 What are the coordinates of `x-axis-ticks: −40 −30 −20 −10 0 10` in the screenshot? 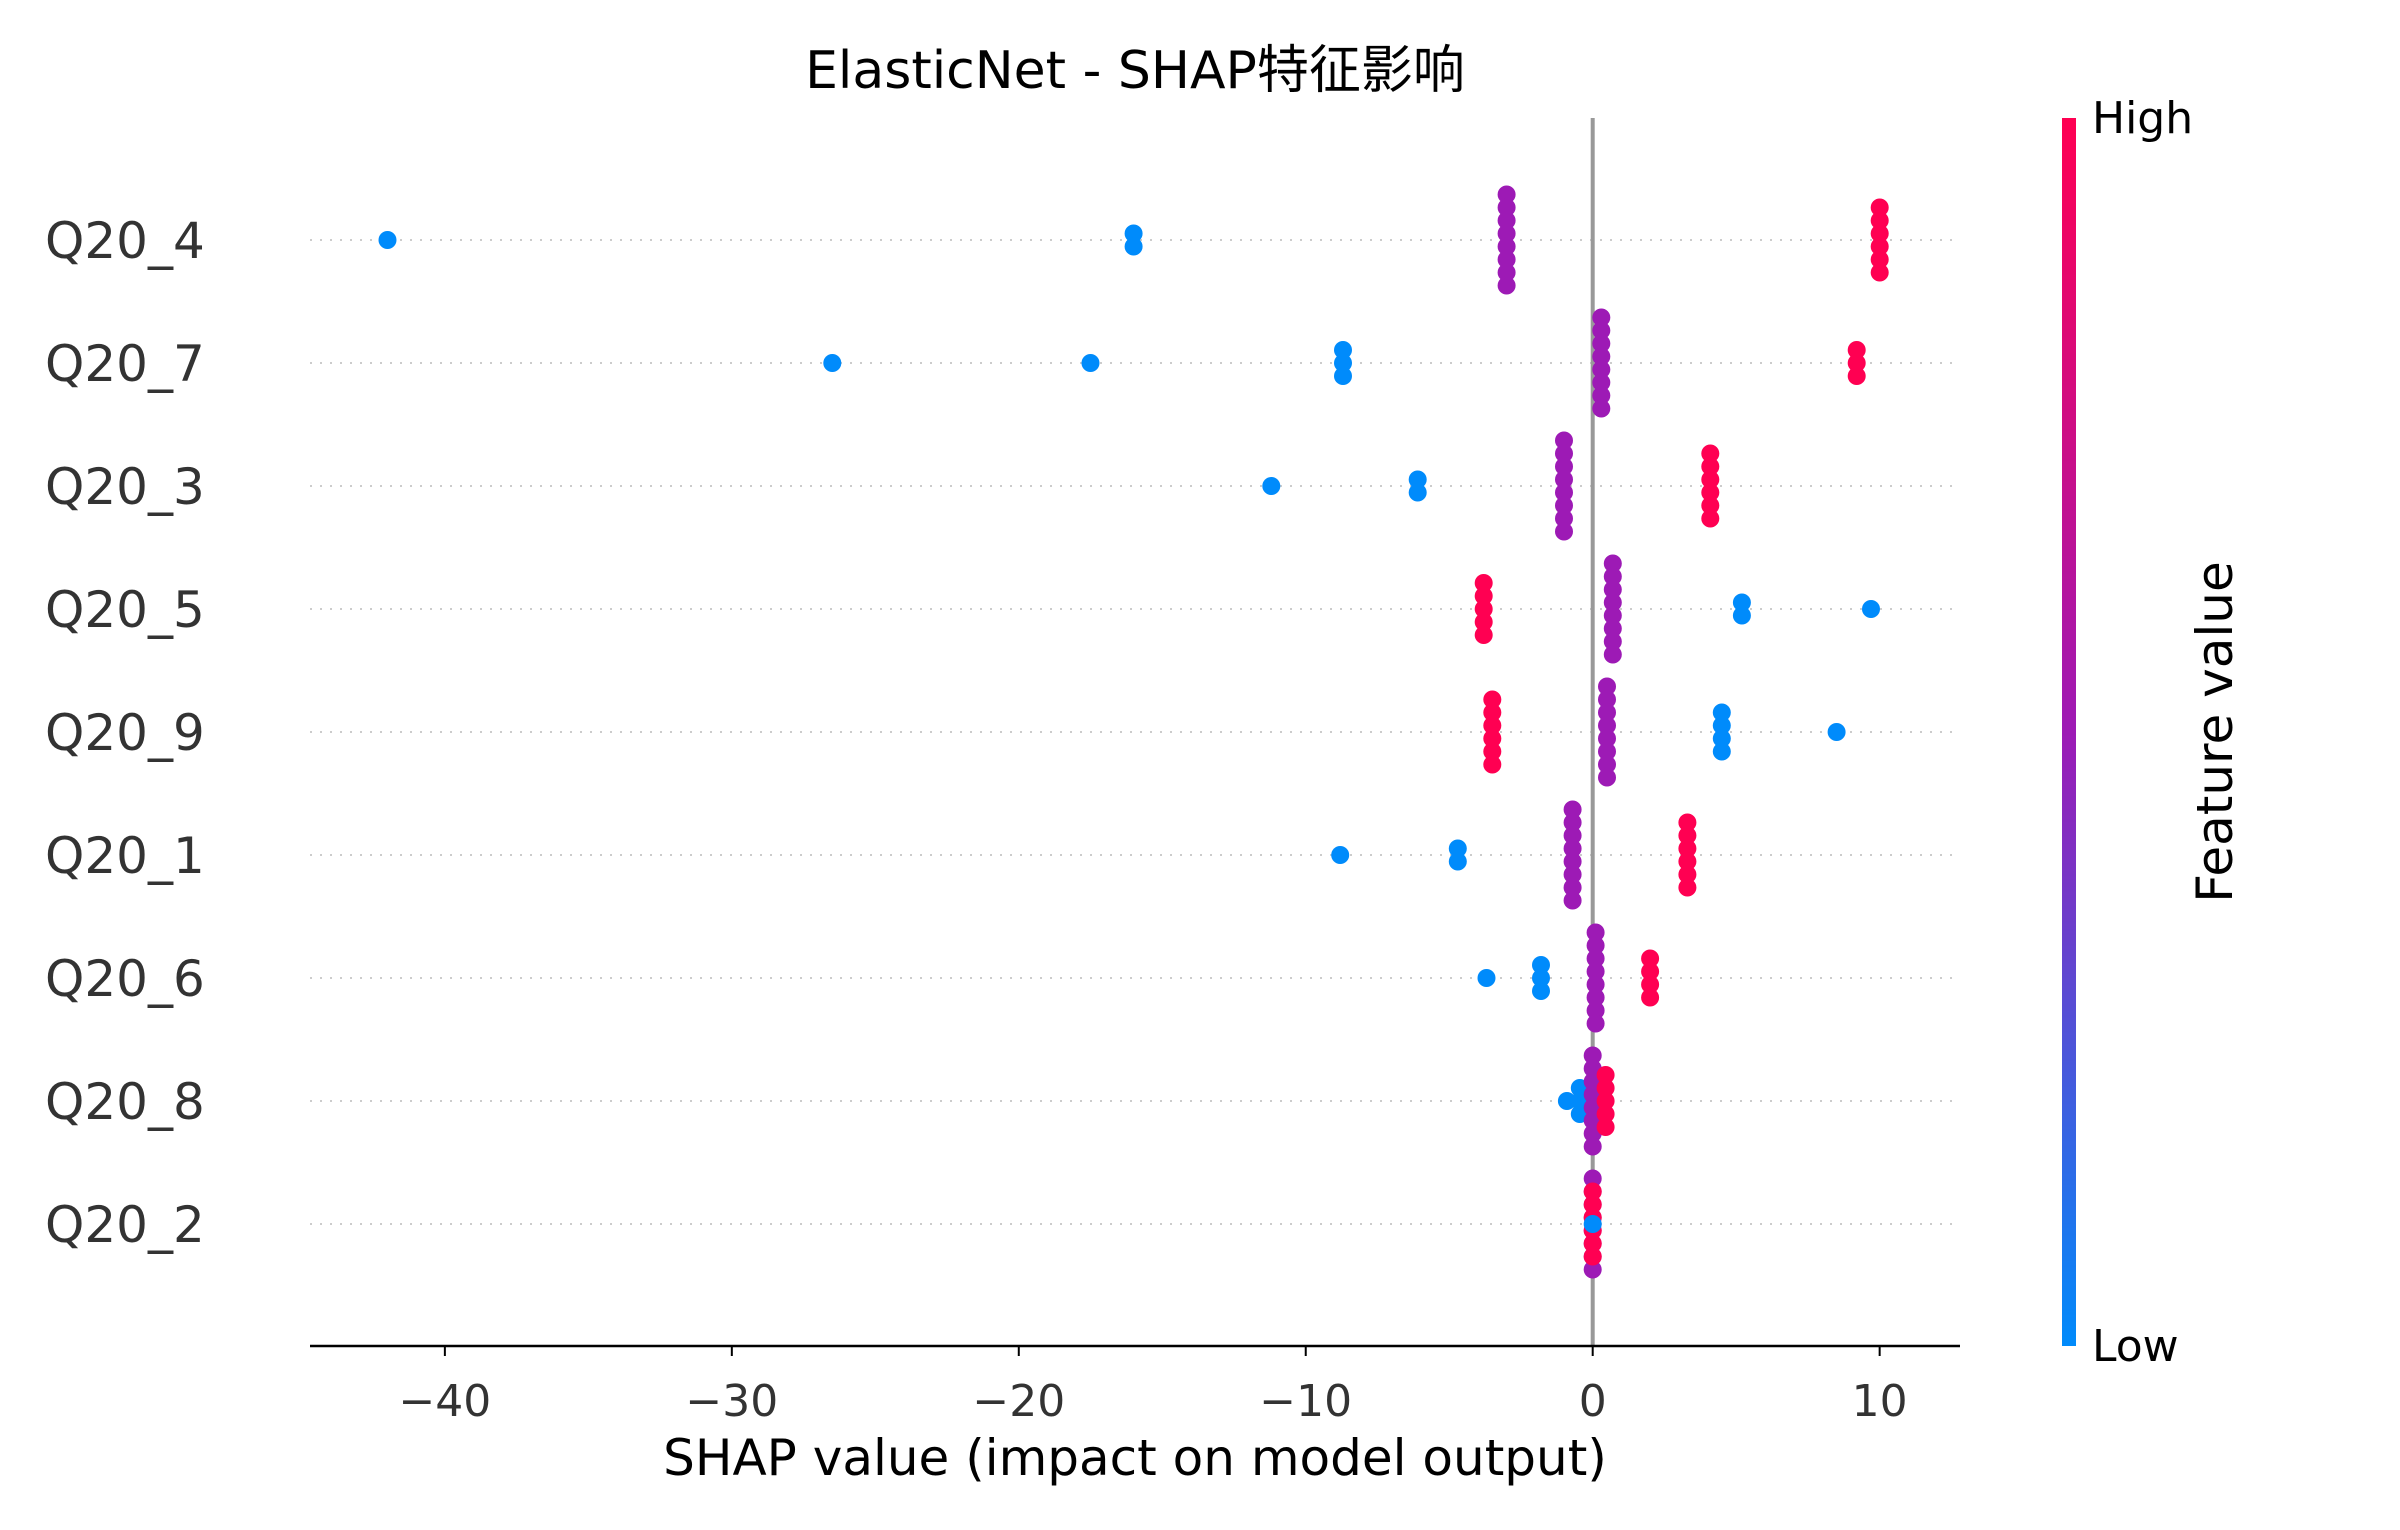 It's located at (1153, 1386).